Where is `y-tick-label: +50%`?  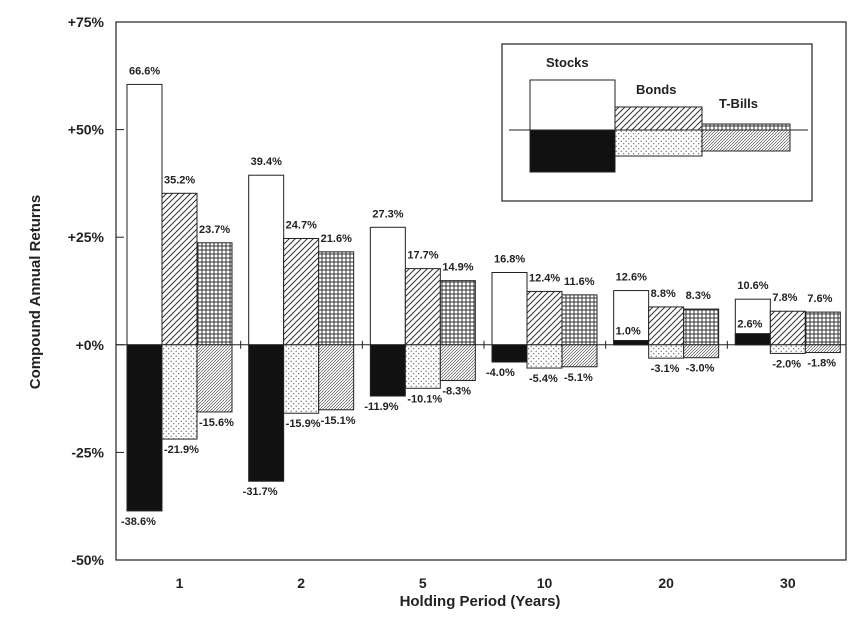 y-tick-label: +50% is located at coordinates (86, 130).